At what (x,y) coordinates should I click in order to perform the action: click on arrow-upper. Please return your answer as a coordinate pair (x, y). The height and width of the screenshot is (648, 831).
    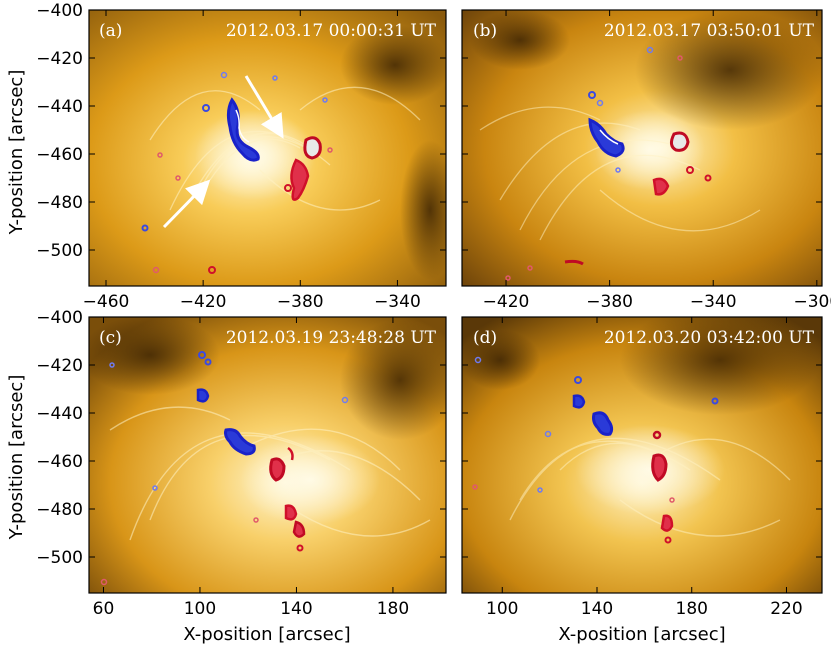
    Looking at the image, I should click on (264, 107).